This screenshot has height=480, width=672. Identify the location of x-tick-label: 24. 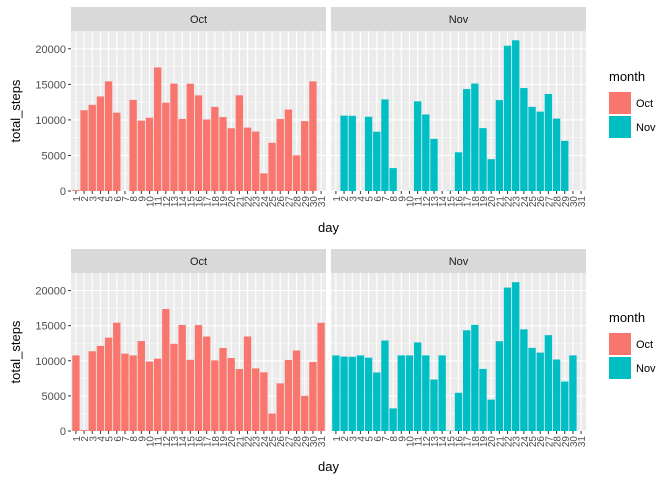
(265, 202).